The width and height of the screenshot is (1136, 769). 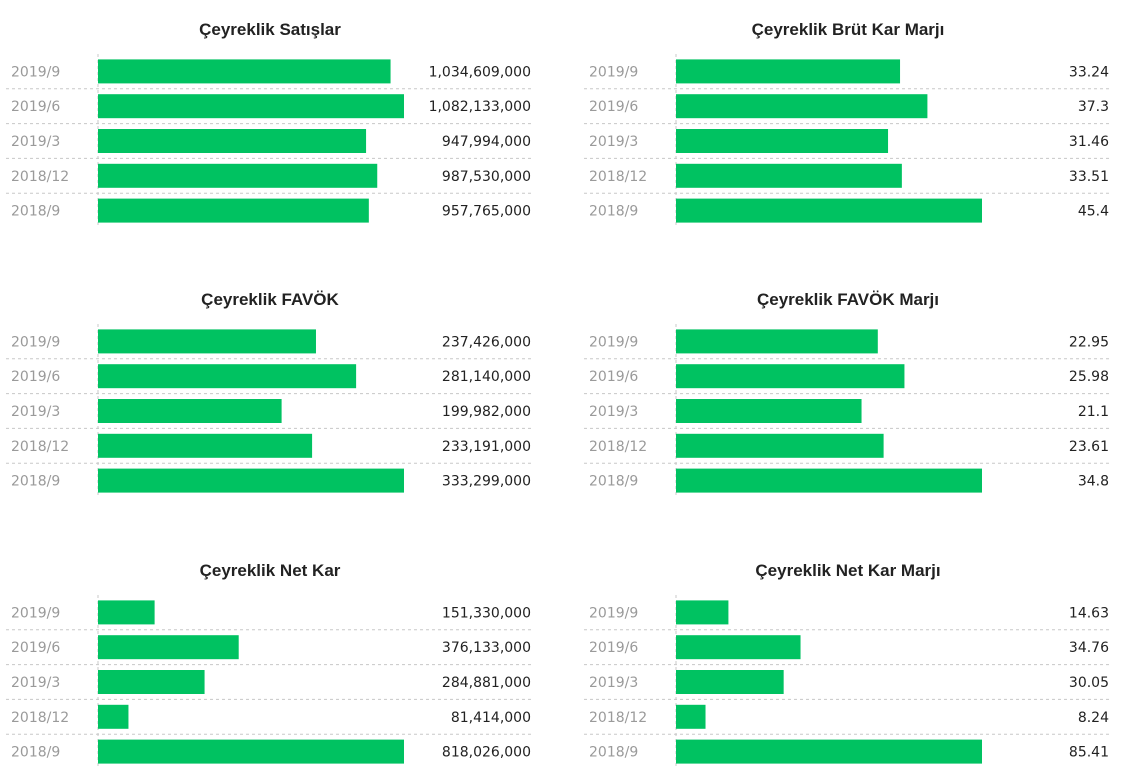 What do you see at coordinates (480, 72) in the screenshot?
I see `value-label: 1,034,609,000` at bounding box center [480, 72].